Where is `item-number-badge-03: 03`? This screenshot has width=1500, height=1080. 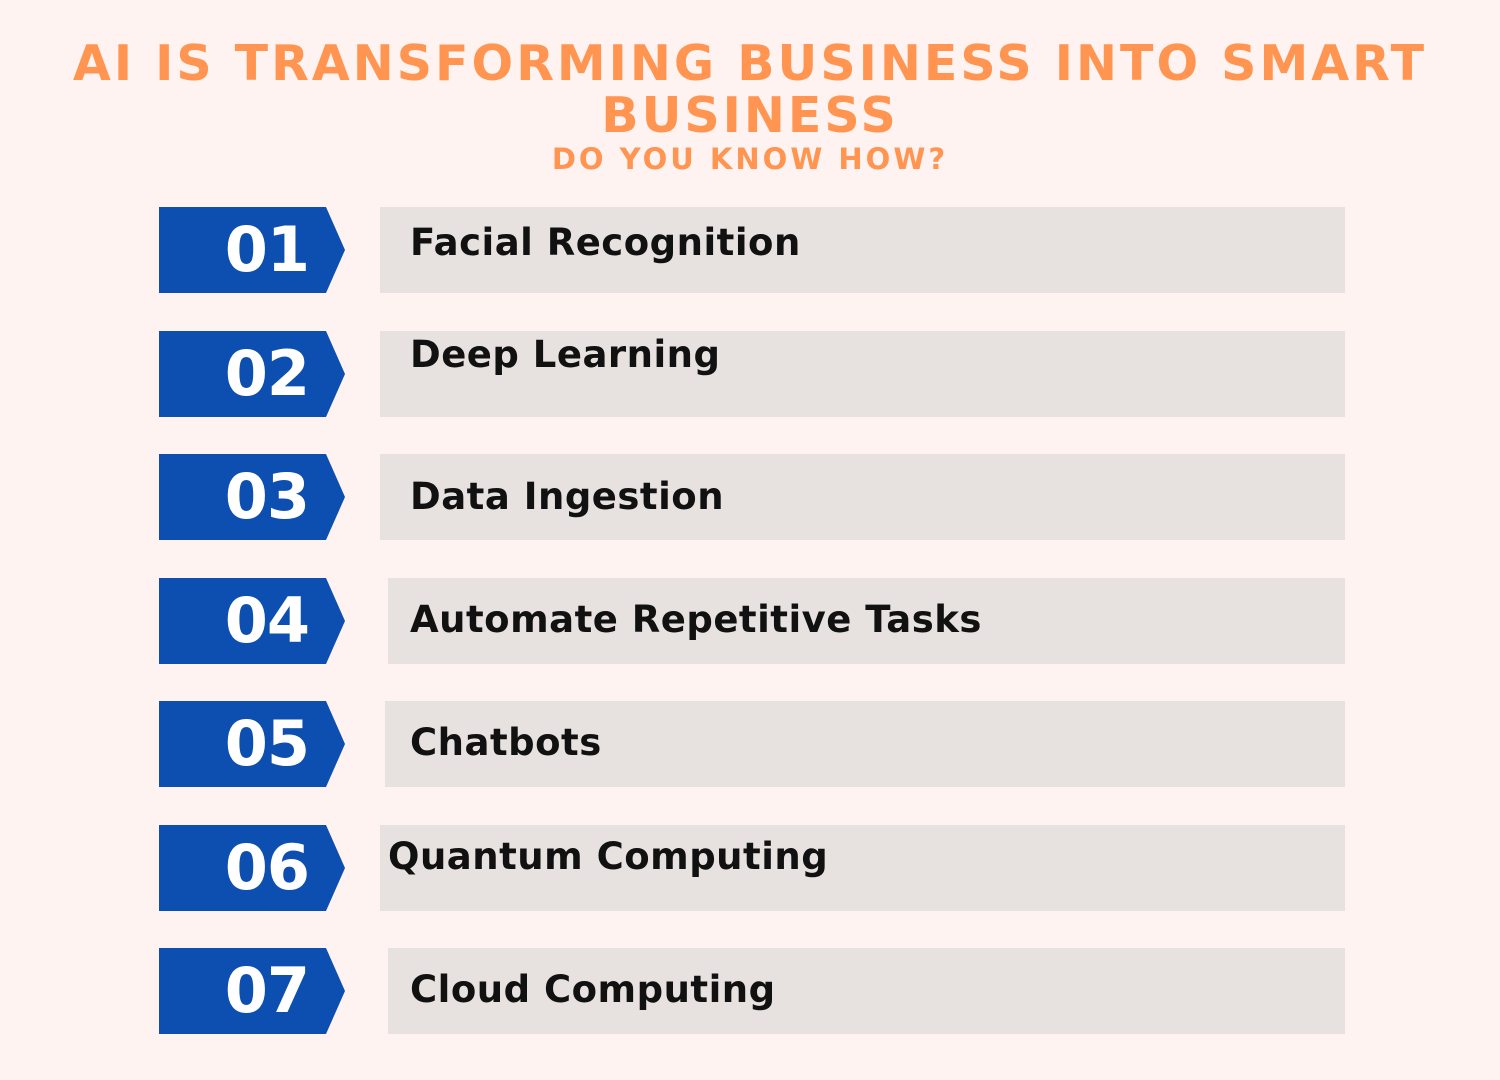
item-number-badge-03: 03 is located at coordinates (252, 497).